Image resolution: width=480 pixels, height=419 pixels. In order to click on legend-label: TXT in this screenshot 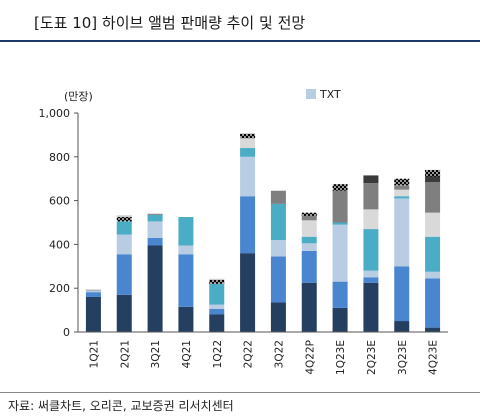, I will do `click(330, 94)`.